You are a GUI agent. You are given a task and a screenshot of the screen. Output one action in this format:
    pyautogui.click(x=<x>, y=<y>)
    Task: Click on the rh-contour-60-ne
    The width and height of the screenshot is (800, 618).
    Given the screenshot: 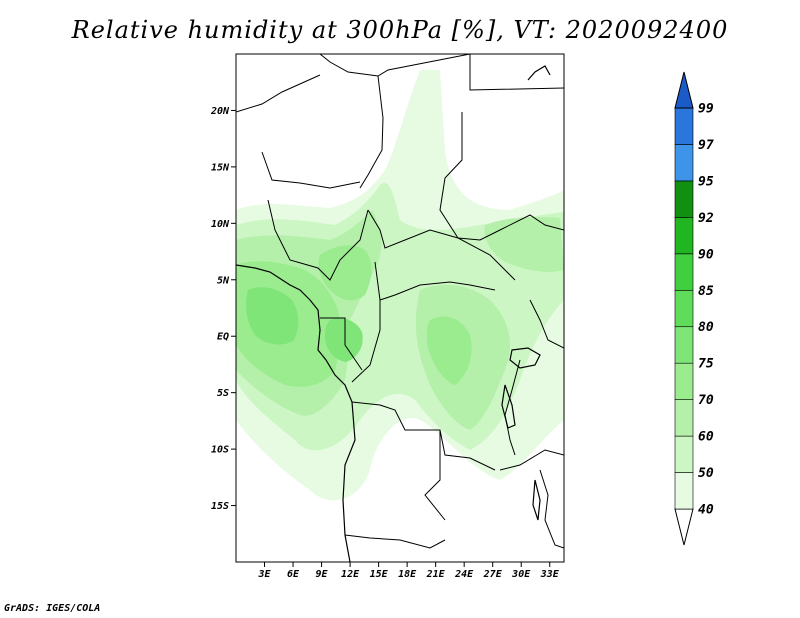 What is the action you would take?
    pyautogui.click(x=524, y=244)
    